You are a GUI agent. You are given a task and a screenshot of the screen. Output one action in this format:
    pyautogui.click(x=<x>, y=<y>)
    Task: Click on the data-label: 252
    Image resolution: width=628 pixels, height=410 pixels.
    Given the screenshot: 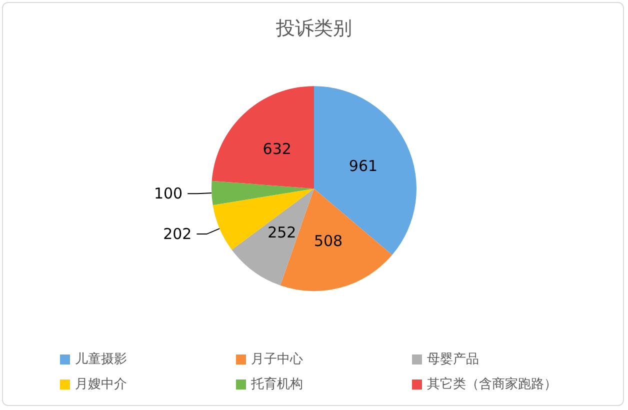 What is the action you would take?
    pyautogui.click(x=282, y=232)
    